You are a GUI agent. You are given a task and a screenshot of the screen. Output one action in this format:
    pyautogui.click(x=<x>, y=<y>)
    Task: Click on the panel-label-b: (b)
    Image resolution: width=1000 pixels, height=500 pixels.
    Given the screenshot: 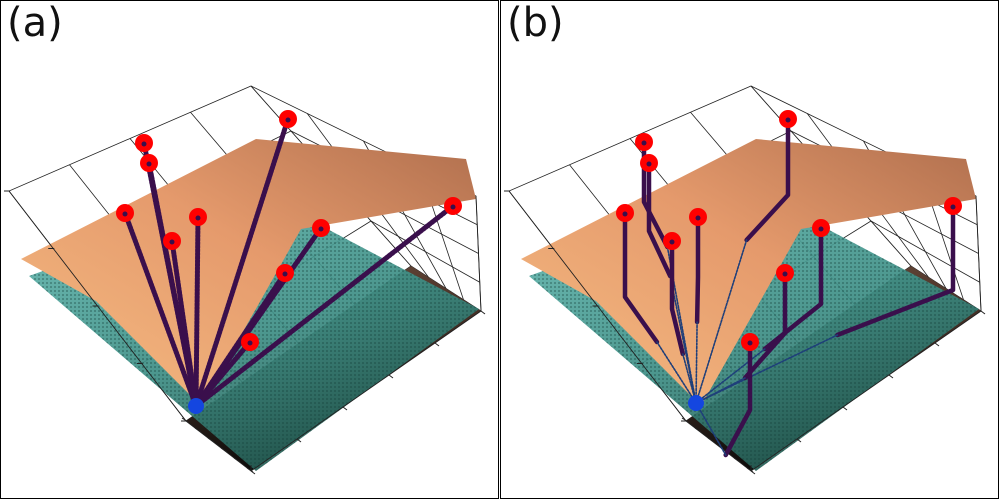 What is the action you would take?
    pyautogui.click(x=535, y=23)
    